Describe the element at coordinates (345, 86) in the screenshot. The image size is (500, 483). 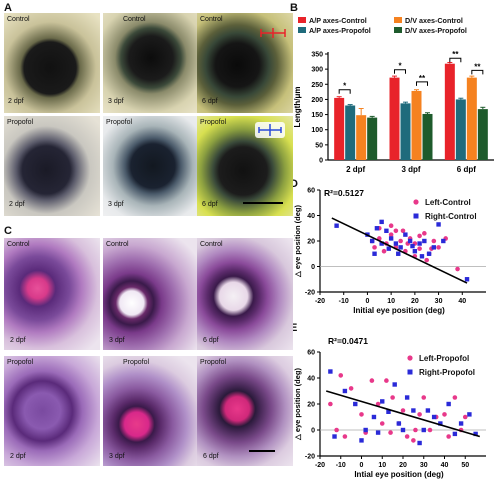
I see `significance-mark: *` at that location.